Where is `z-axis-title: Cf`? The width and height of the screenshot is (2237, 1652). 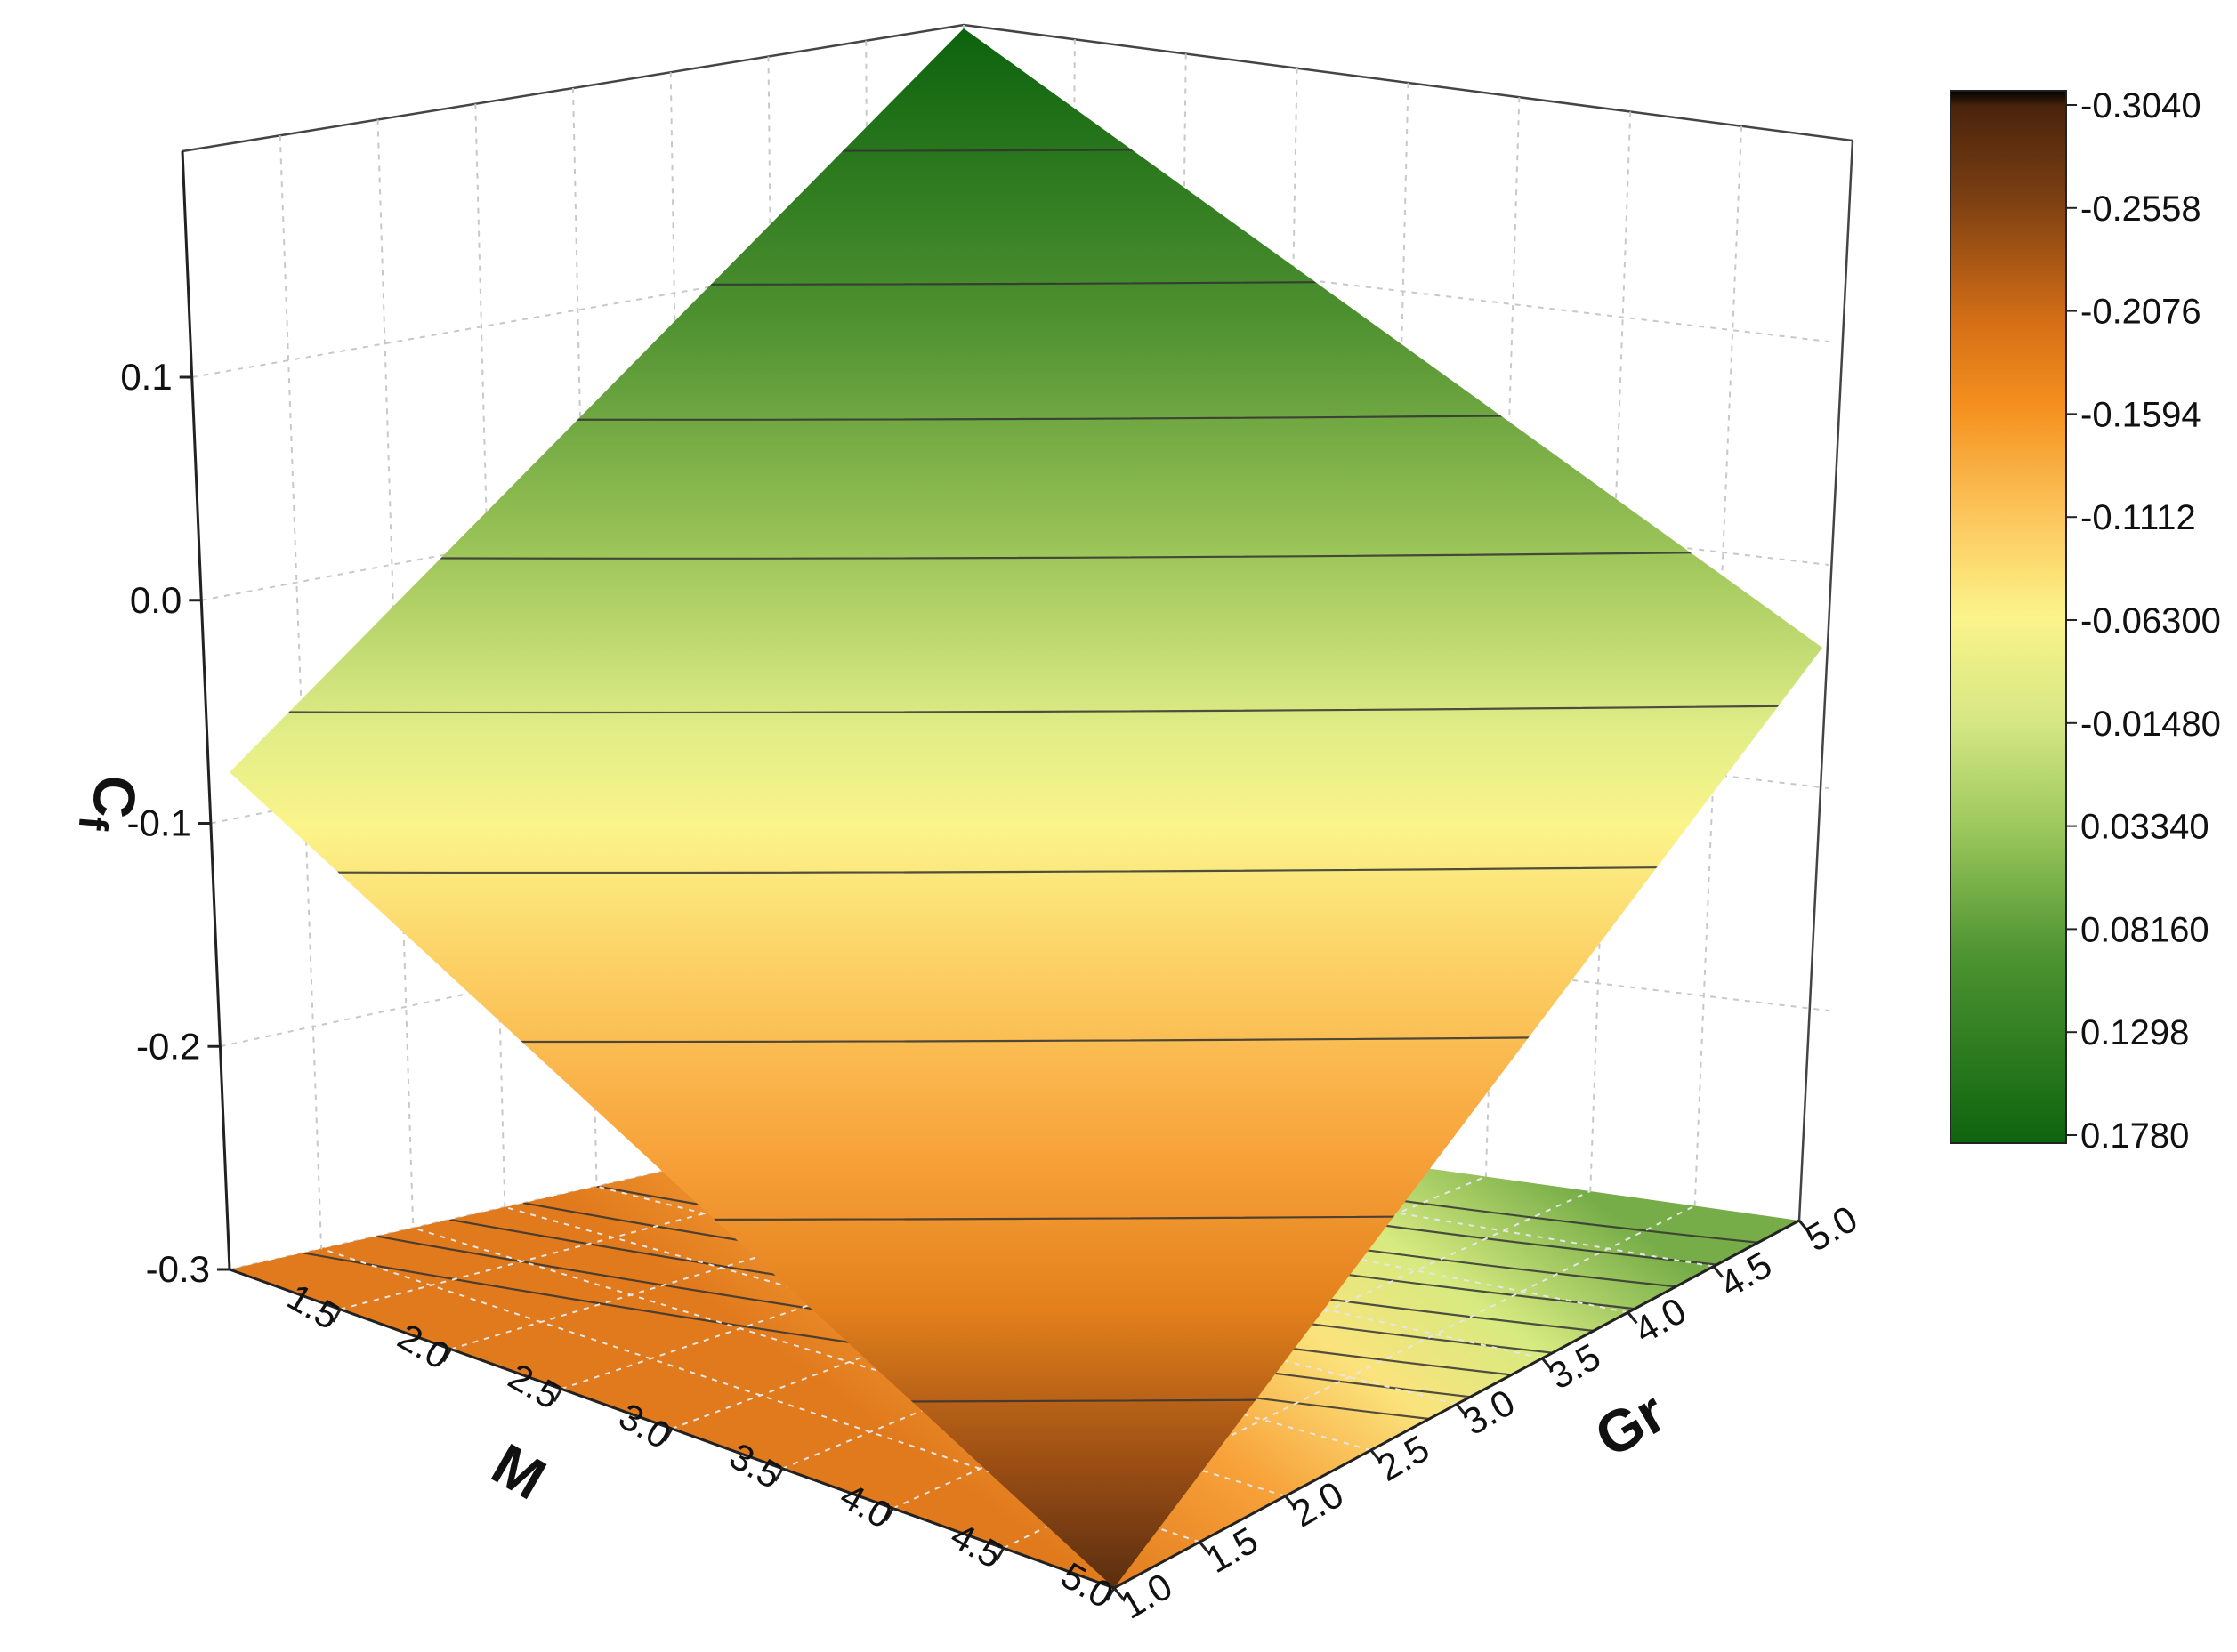
z-axis-title: Cf is located at coordinates (109, 803).